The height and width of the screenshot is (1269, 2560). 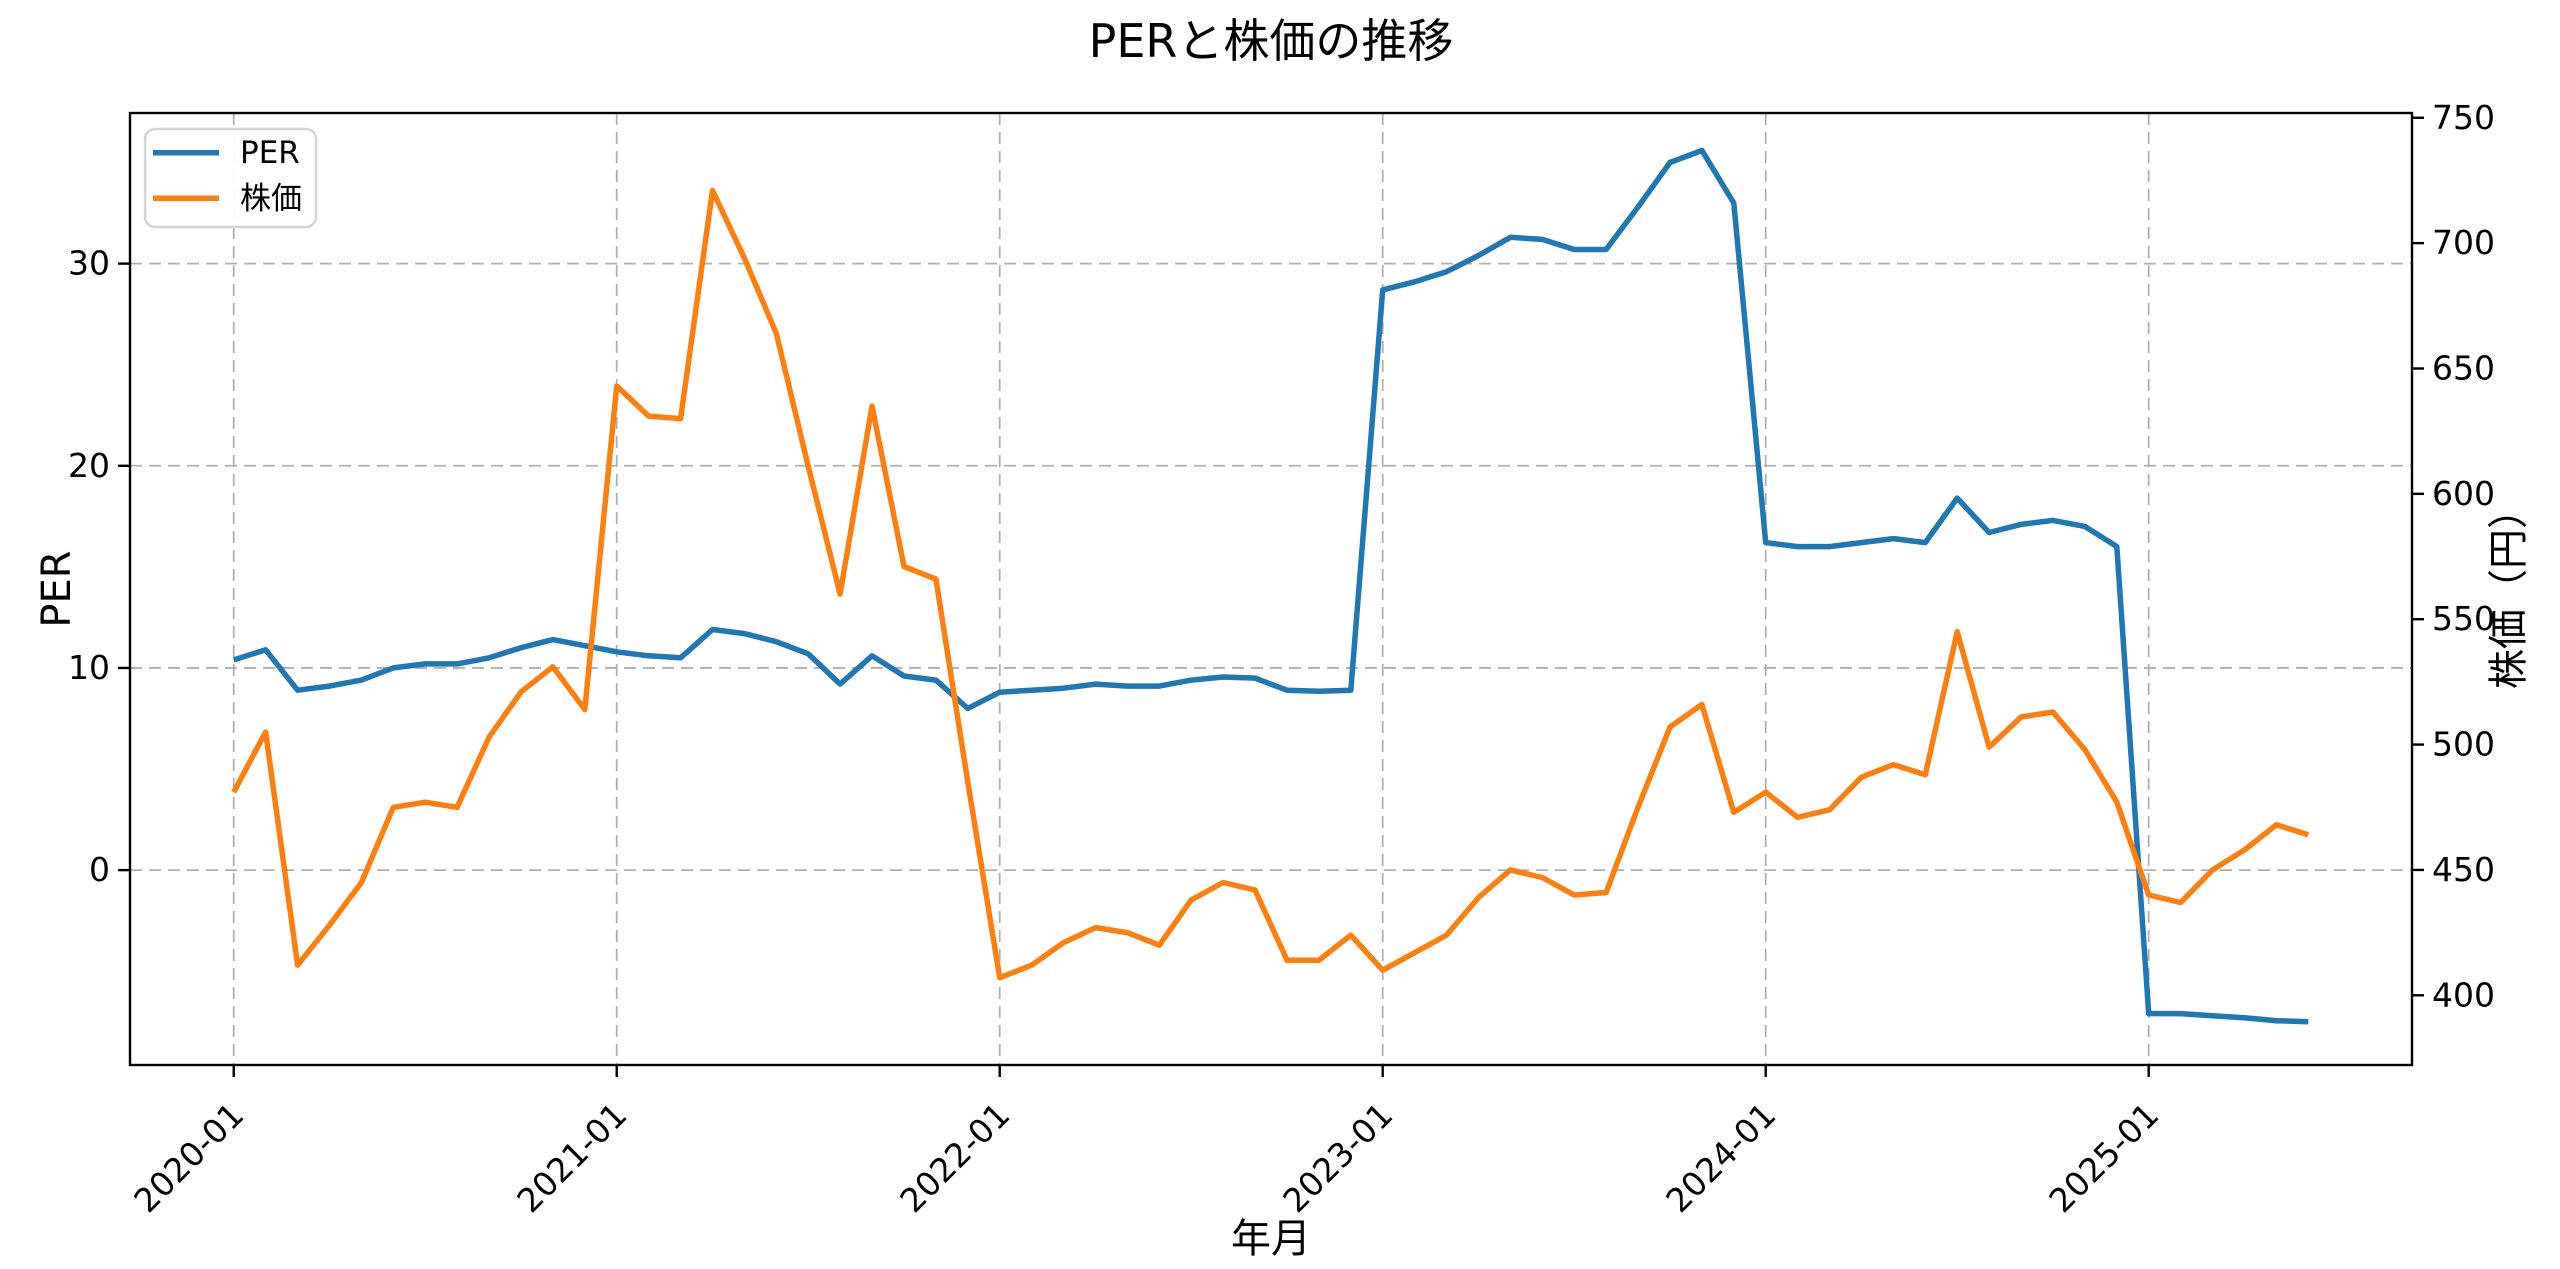 I want to click on x-tick-label: 2025-01, so click(x=2103, y=1157).